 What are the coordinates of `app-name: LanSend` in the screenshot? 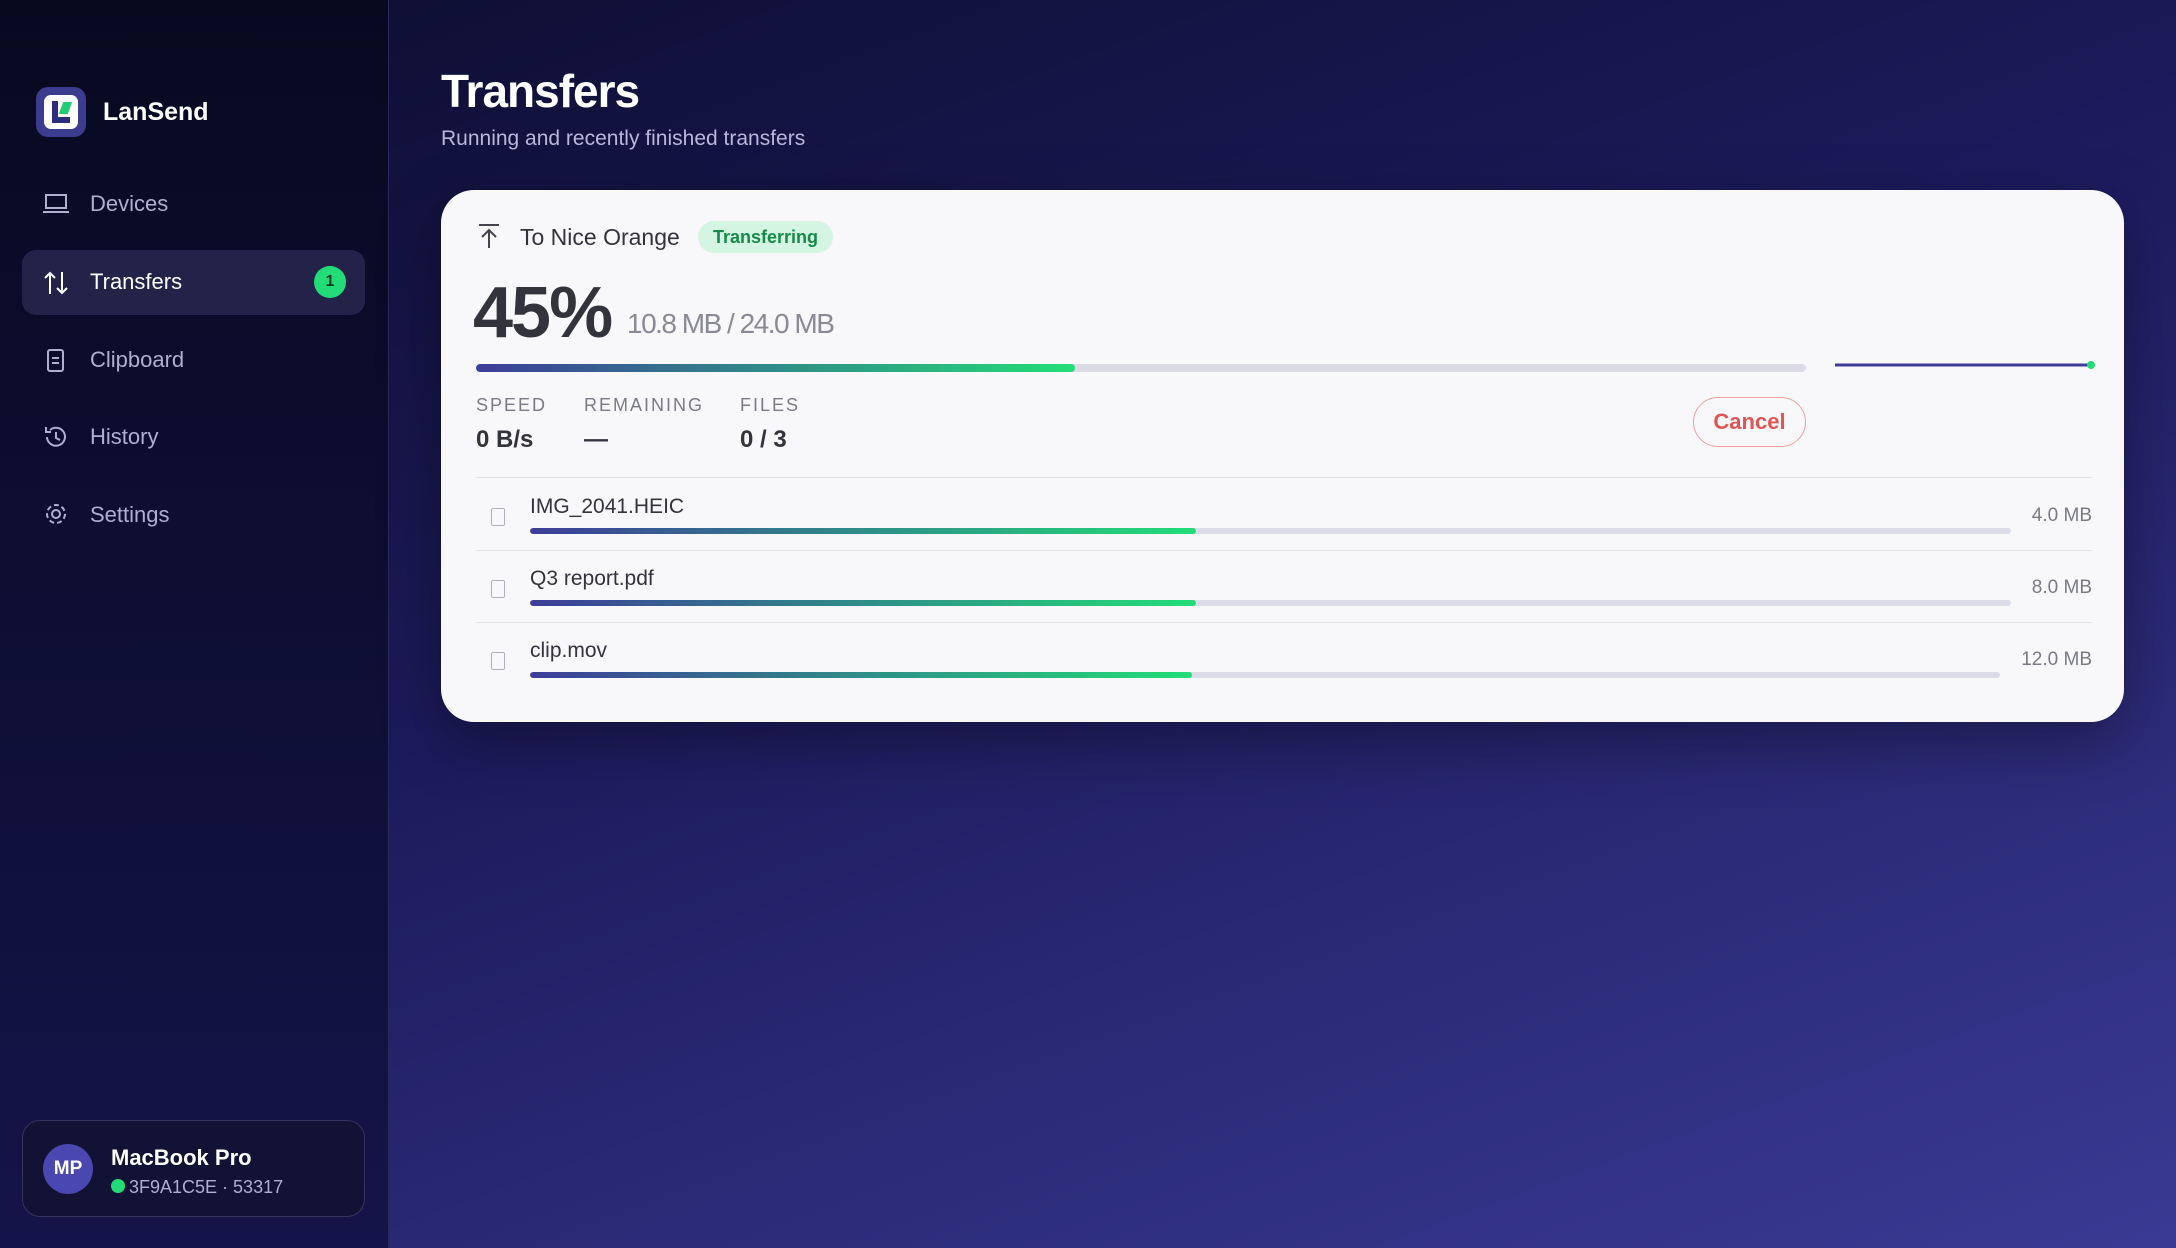 It's located at (156, 112).